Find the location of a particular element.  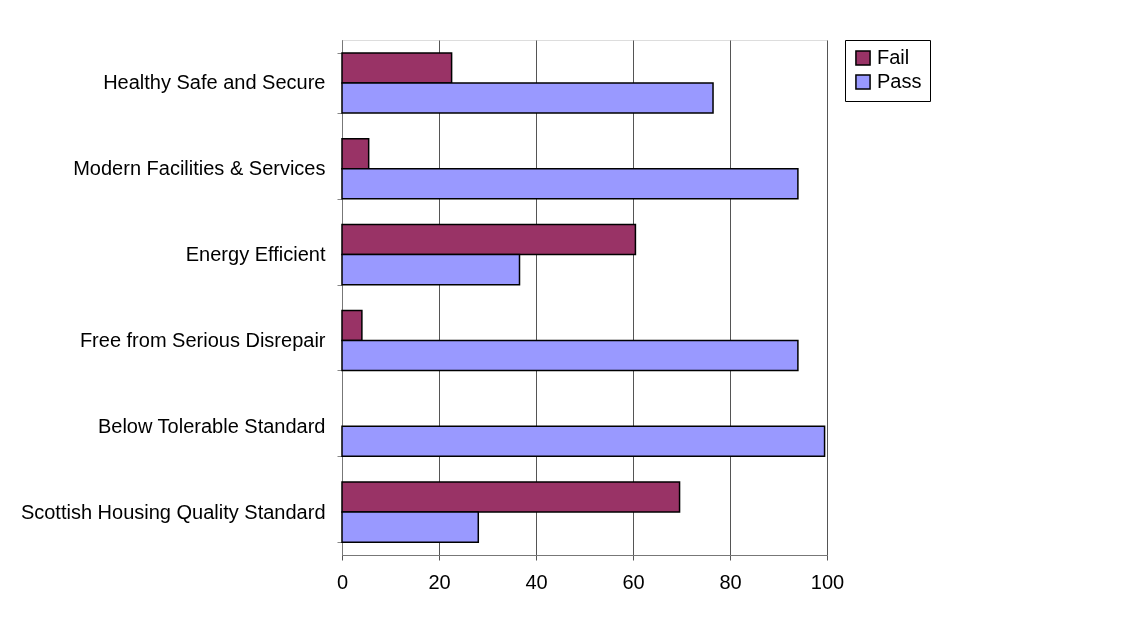

y-tick-label: Below Tolerable Standard is located at coordinates (211, 425).